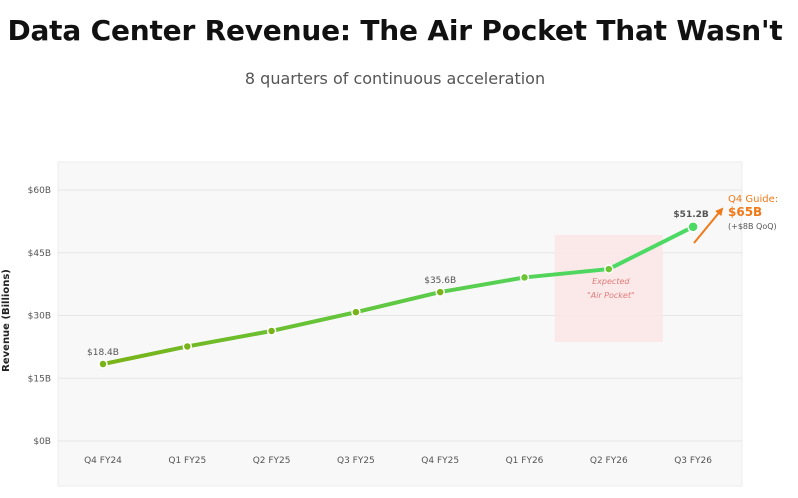 Image resolution: width=798 pixels, height=498 pixels. I want to click on x-tick-label: Q2 FY25, so click(272, 461).